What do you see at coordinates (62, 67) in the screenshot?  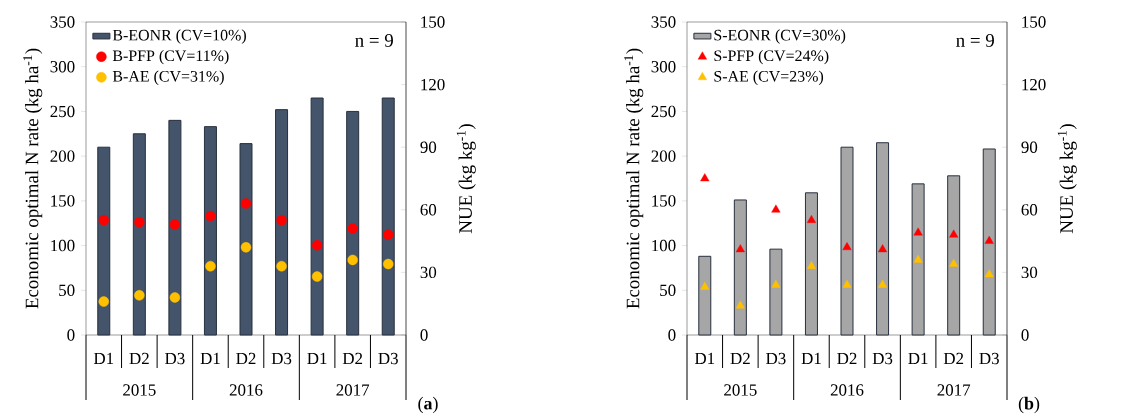 I see `y-tick-label: 300` at bounding box center [62, 67].